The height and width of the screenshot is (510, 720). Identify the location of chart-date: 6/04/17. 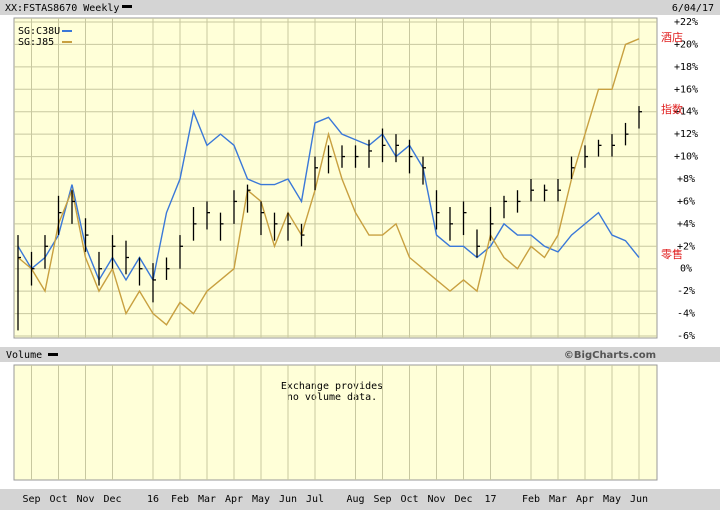
(693, 8).